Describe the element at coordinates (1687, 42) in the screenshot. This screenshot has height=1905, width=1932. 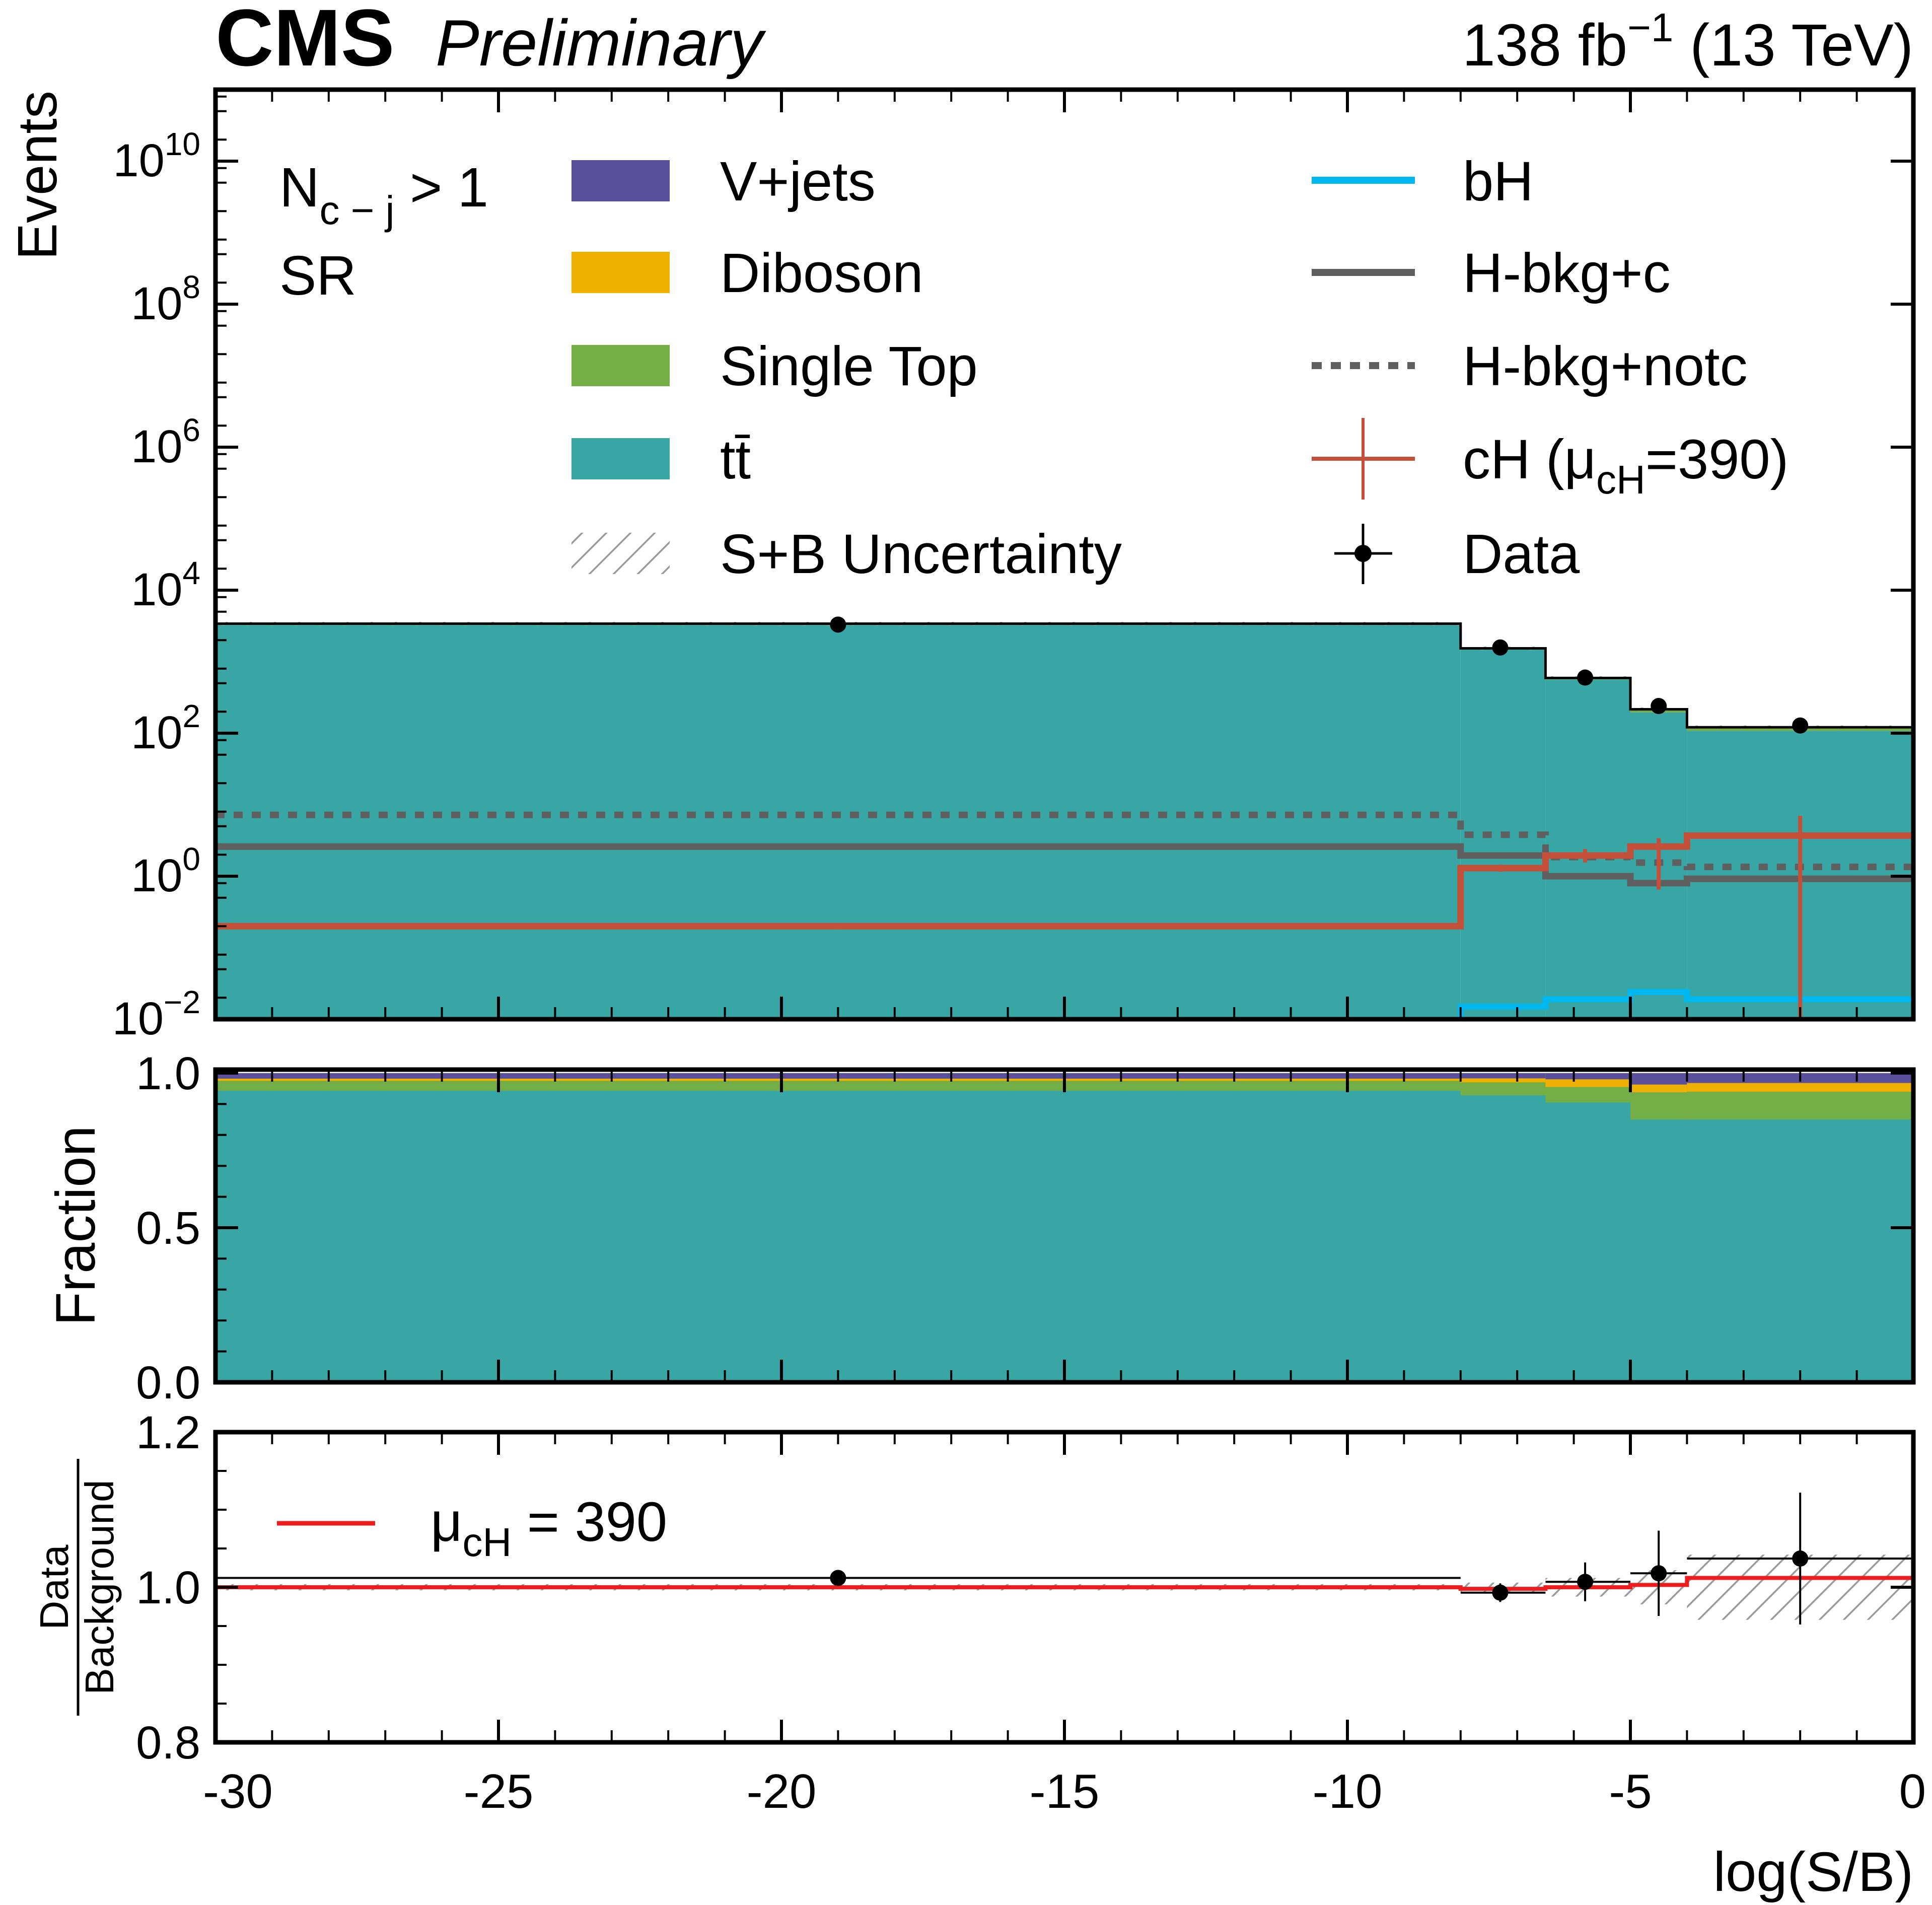
I see `lumi-label: 138 fb−1 (13 TeV)` at that location.